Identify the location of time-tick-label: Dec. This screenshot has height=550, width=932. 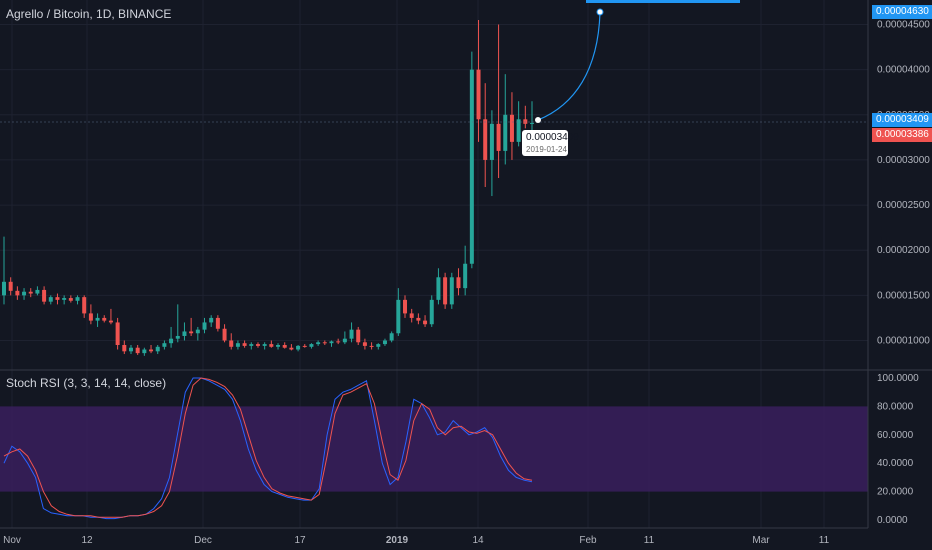
(203, 540).